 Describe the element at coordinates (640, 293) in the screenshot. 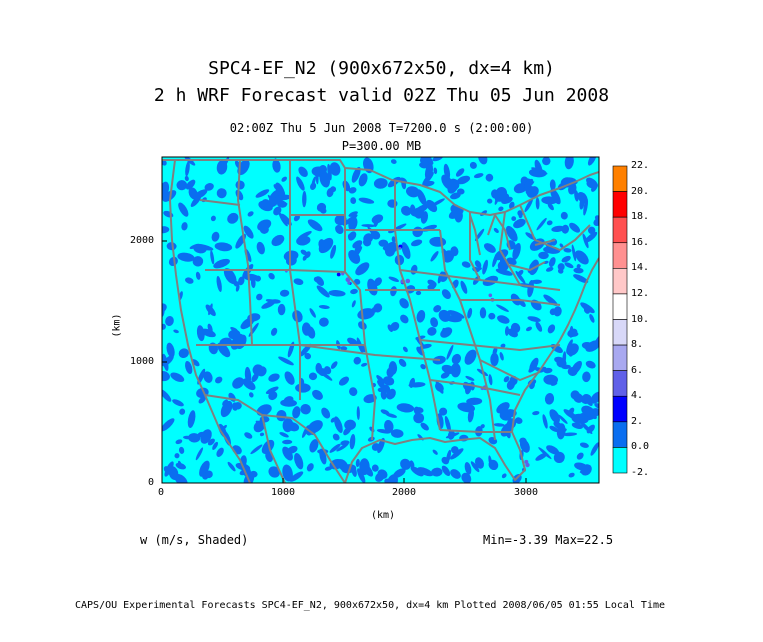

I see `colorbar-label: 12.` at that location.